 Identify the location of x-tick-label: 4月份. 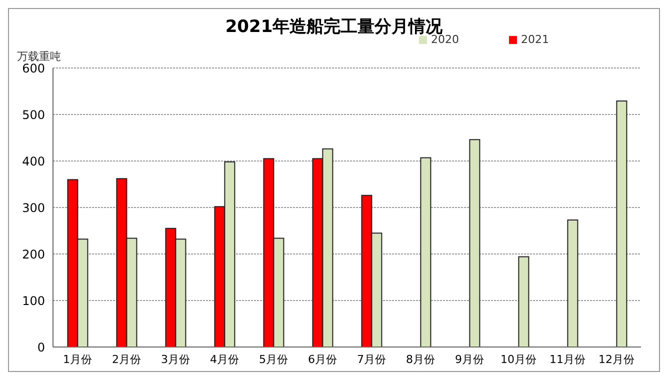
(224, 359).